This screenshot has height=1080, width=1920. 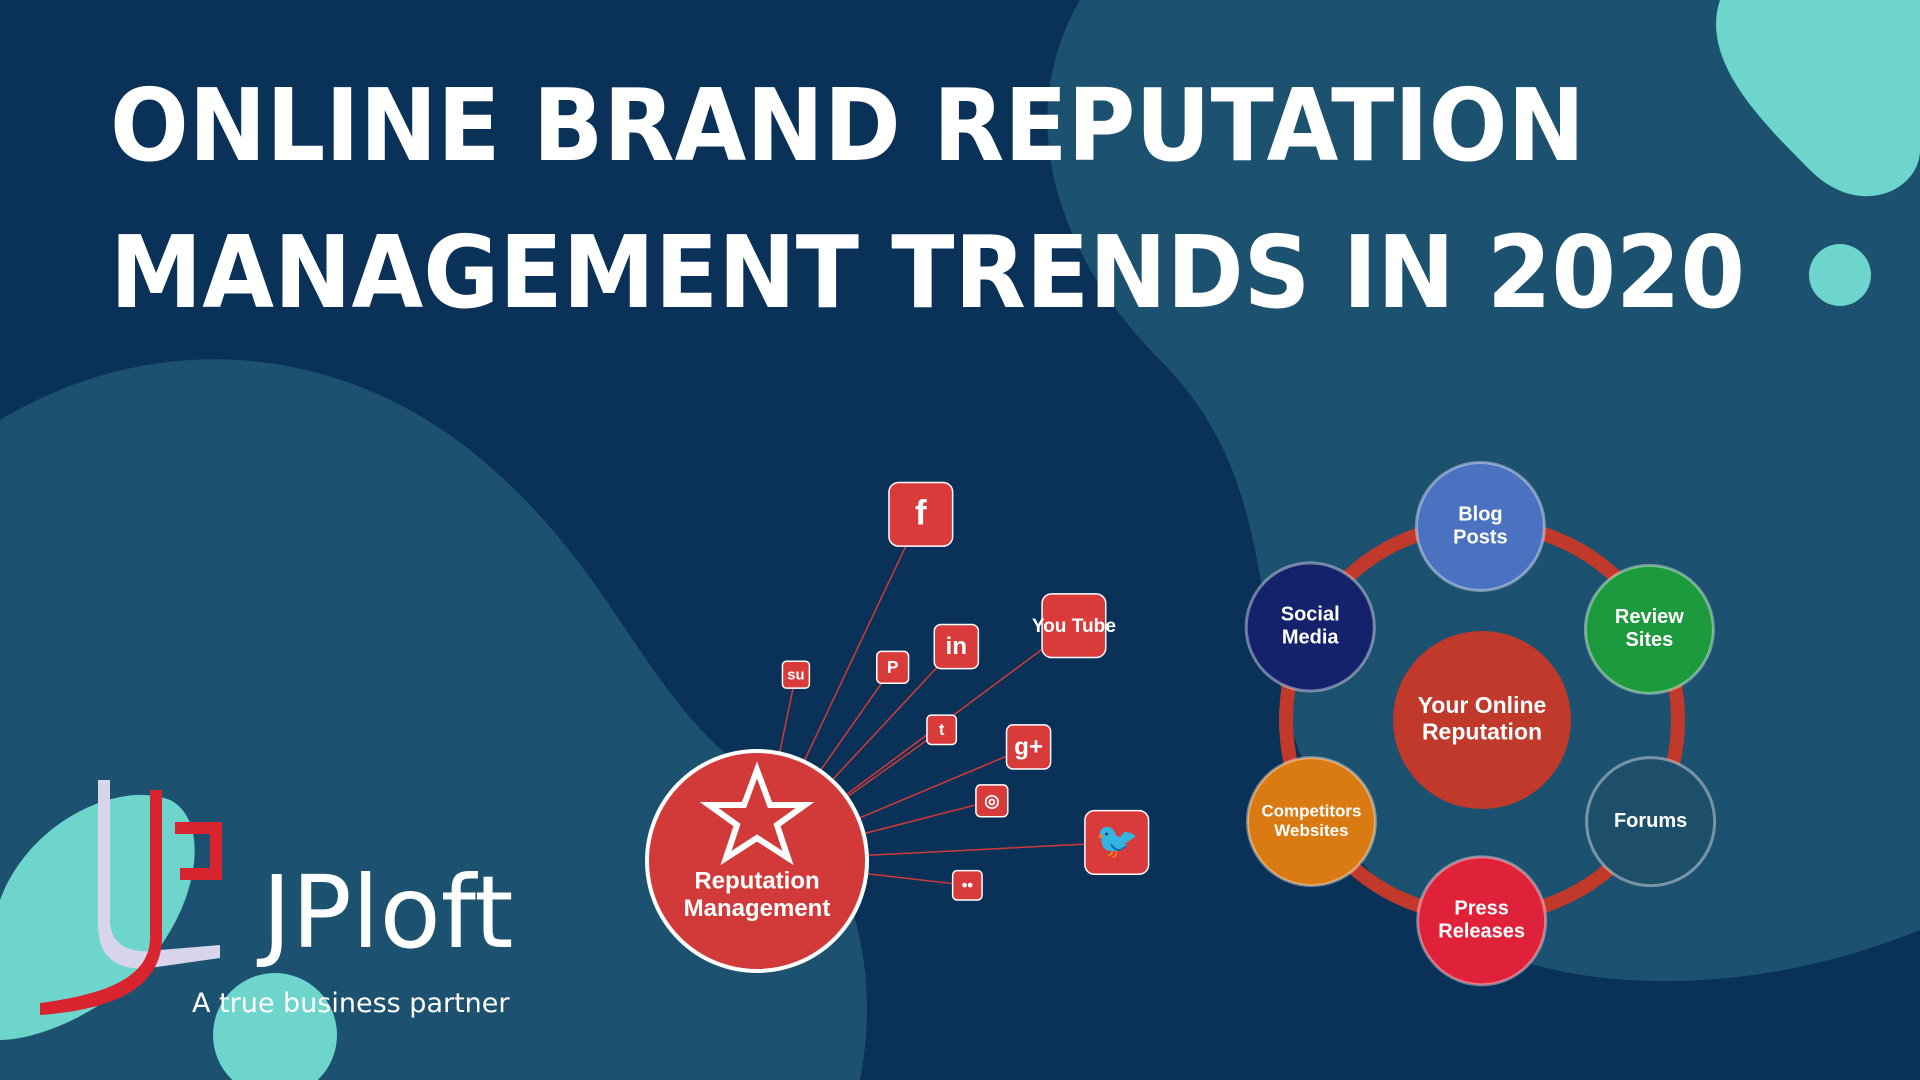 I want to click on title-line: ONLINE BRAND REPUTATION, so click(x=847, y=125).